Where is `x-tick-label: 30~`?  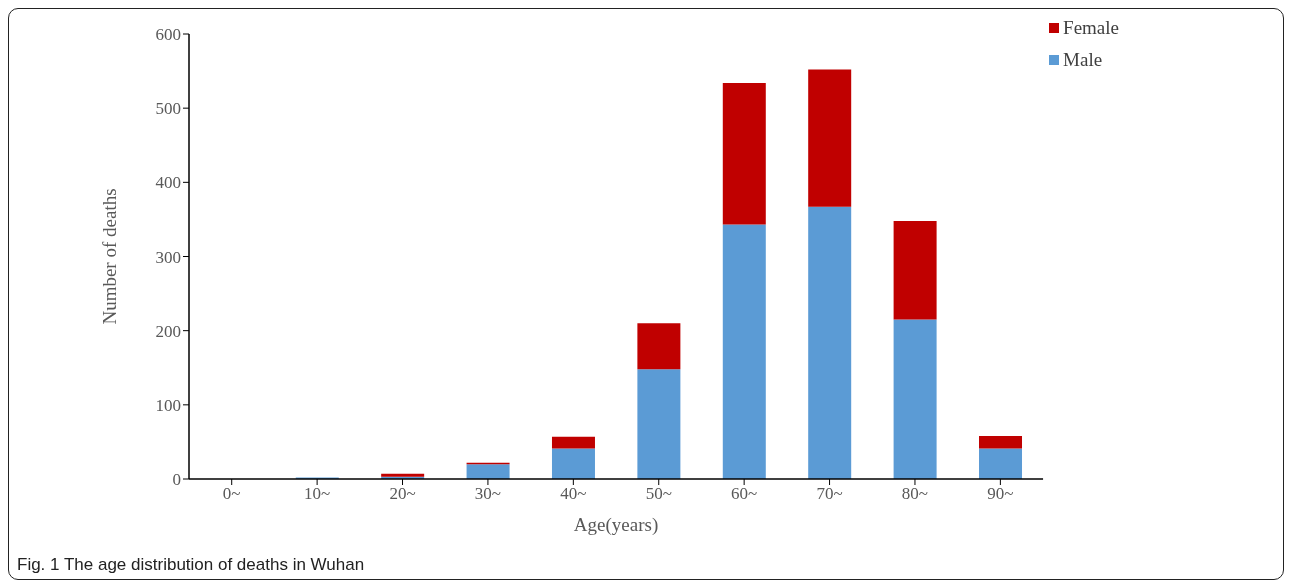 x-tick-label: 30~ is located at coordinates (488, 494).